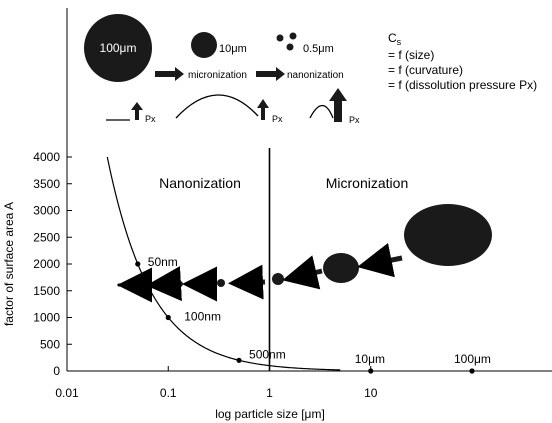 This screenshot has width=552, height=423. Describe the element at coordinates (204, 45) in the screenshot. I see `particle-10um-circle` at that location.